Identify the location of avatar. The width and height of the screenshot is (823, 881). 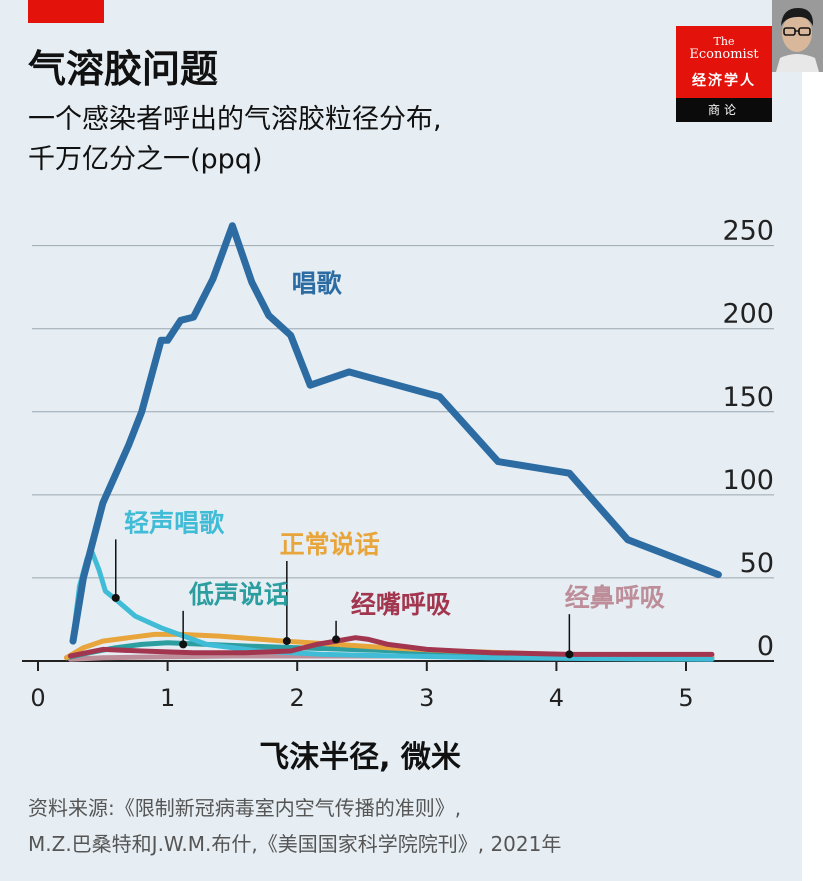
(797, 36).